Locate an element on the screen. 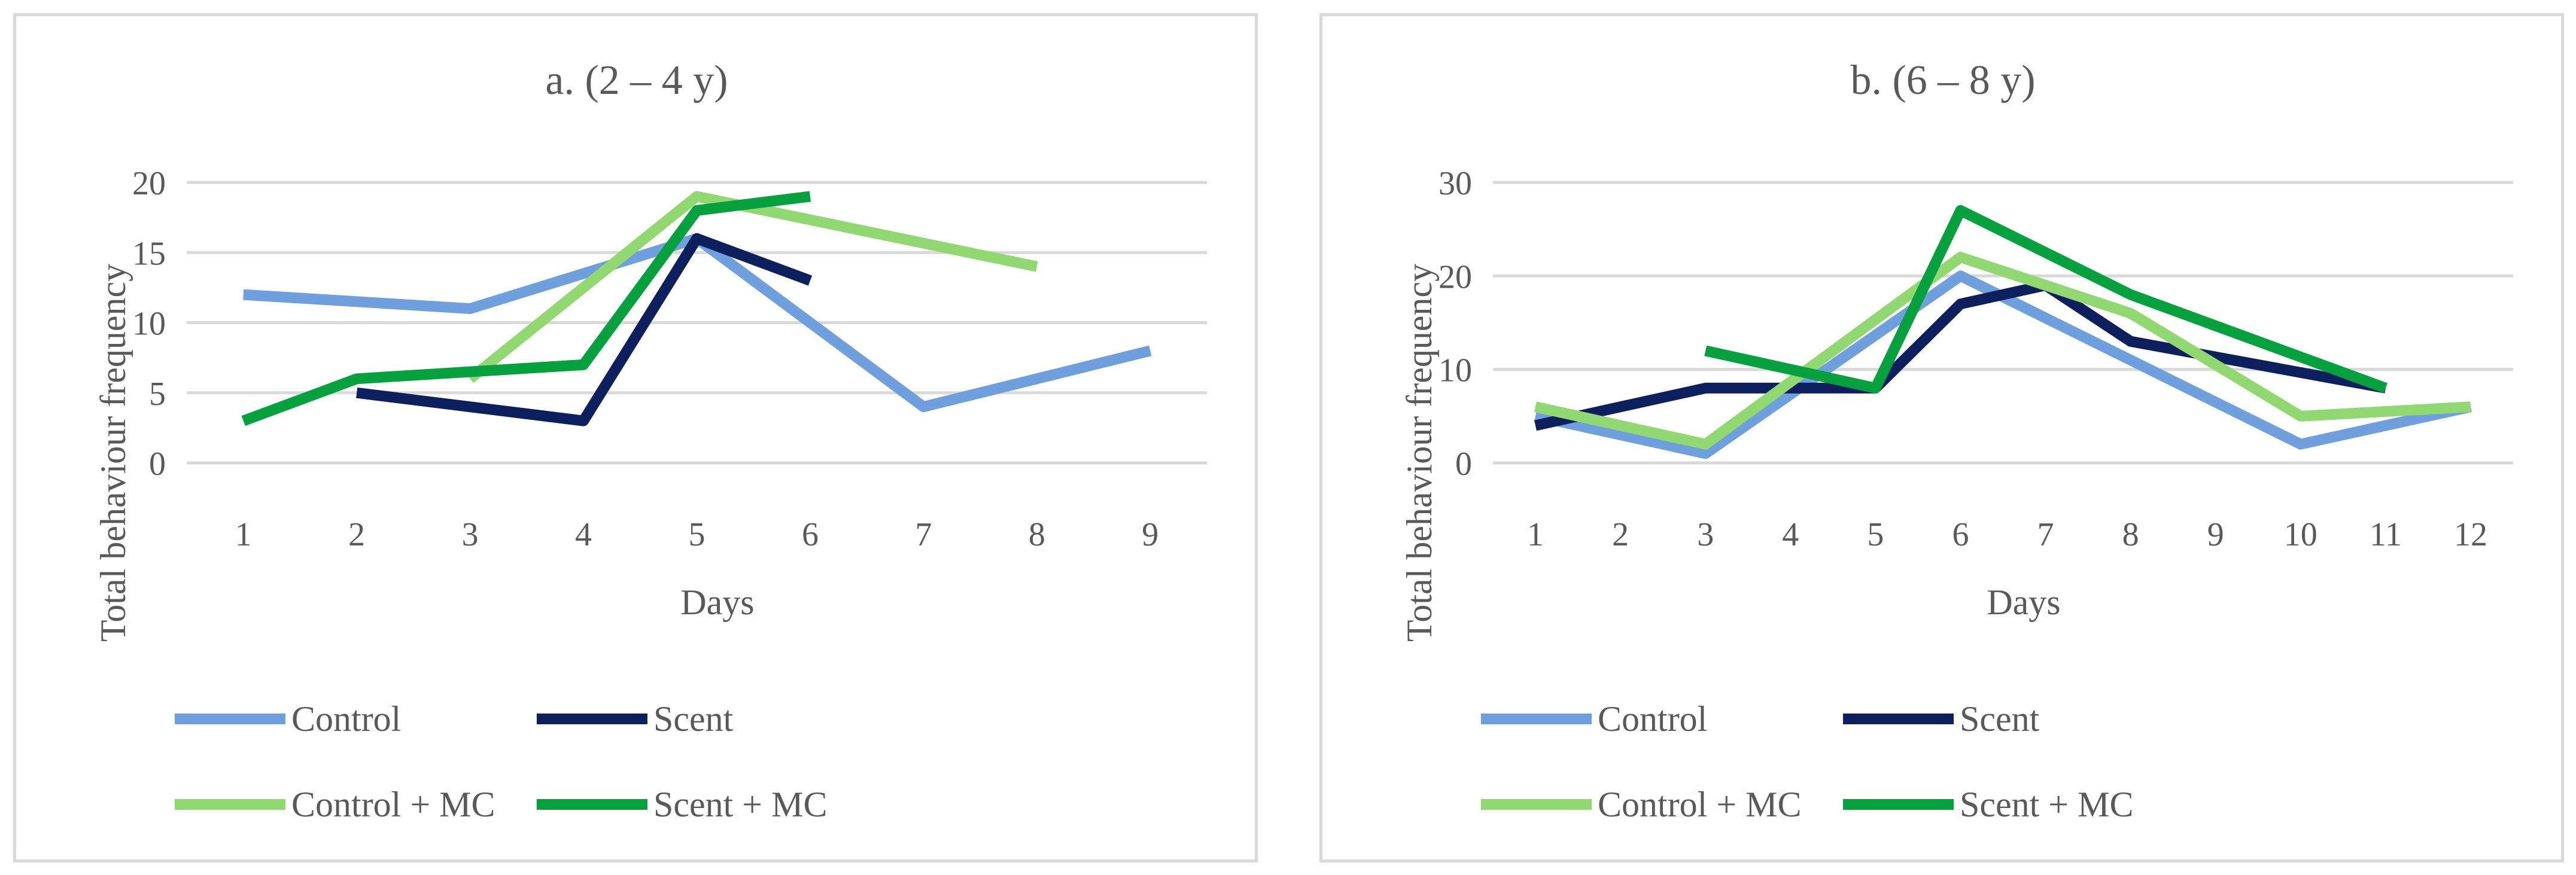 Image resolution: width=2576 pixels, height=875 pixels. chart-b-title: b. (6 – 8 y) is located at coordinates (1942, 80).